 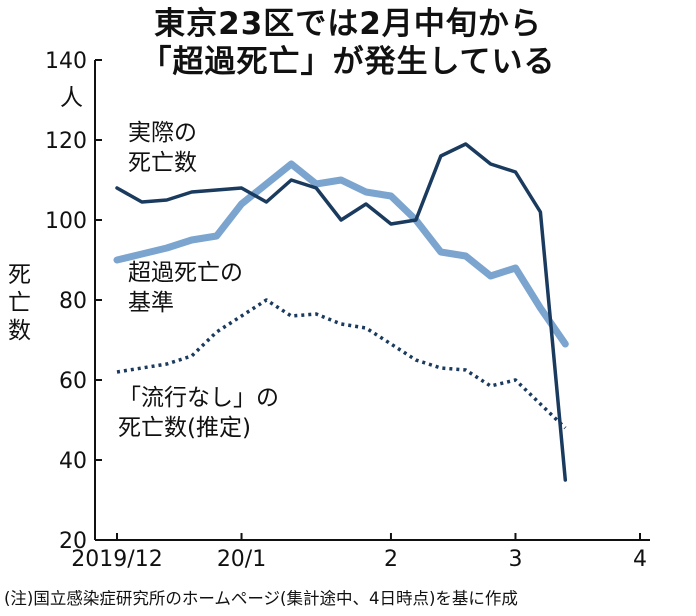 I want to click on y-axis-label-char: 数, so click(x=19, y=331).